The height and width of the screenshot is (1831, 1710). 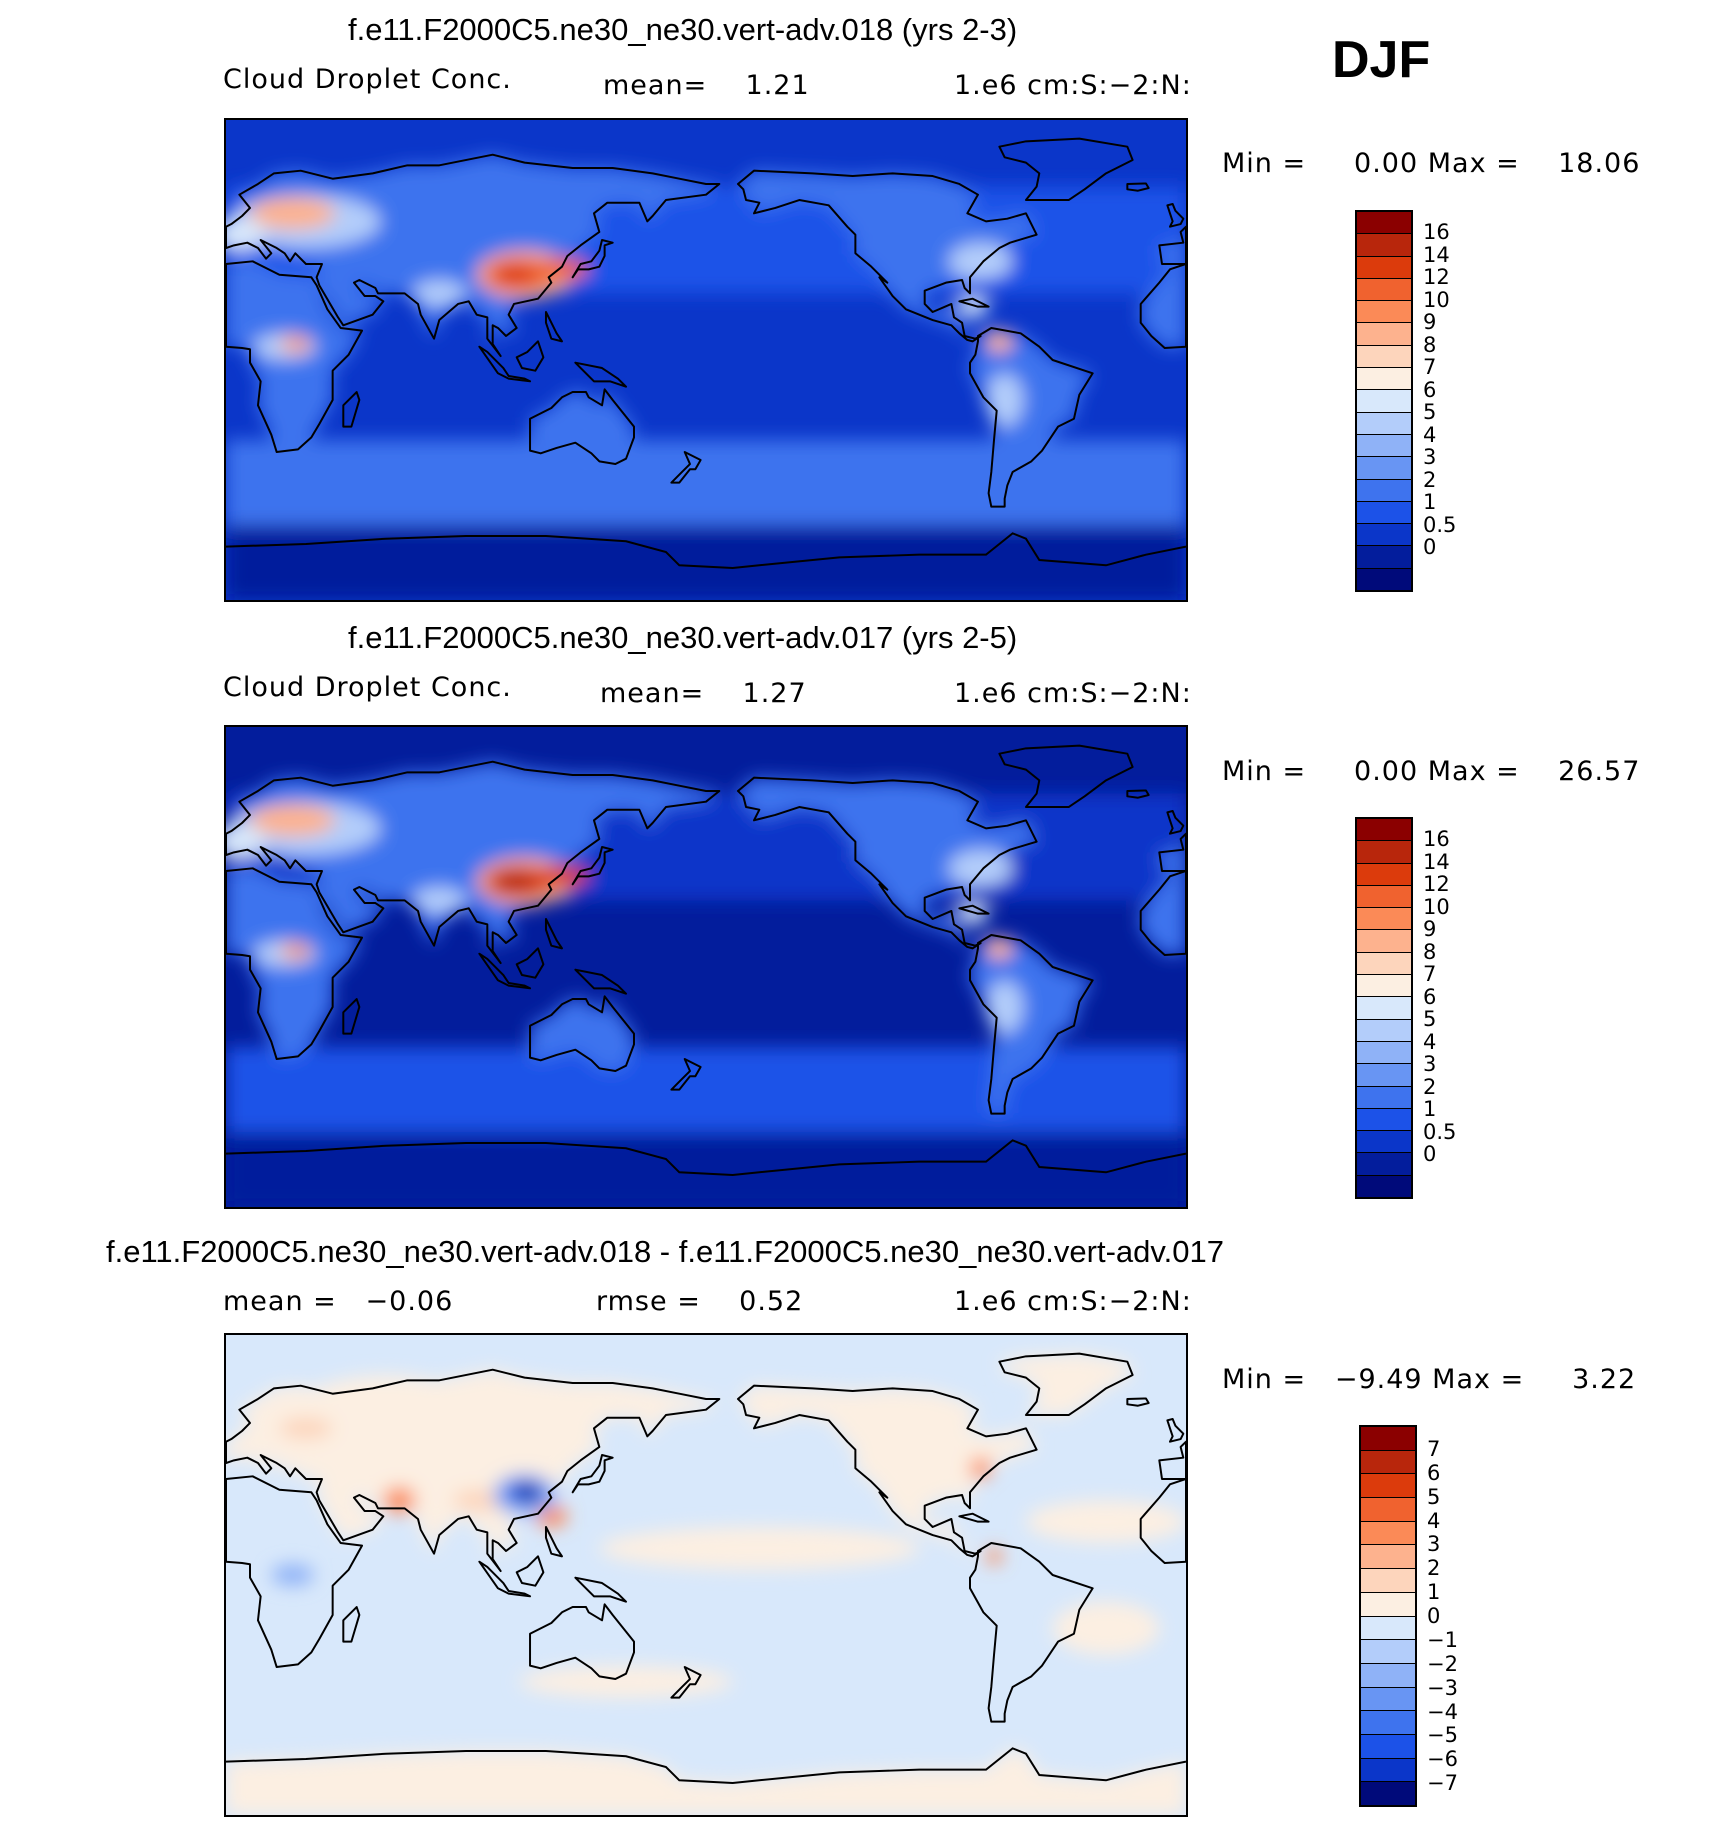 What do you see at coordinates (706, 360) in the screenshot?
I see `panel-1-map` at bounding box center [706, 360].